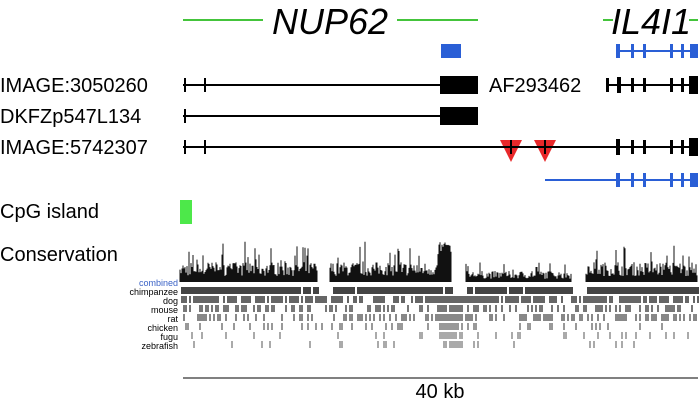 The width and height of the screenshot is (700, 402). I want to click on track-label-af293462: AF293462, so click(535, 86).